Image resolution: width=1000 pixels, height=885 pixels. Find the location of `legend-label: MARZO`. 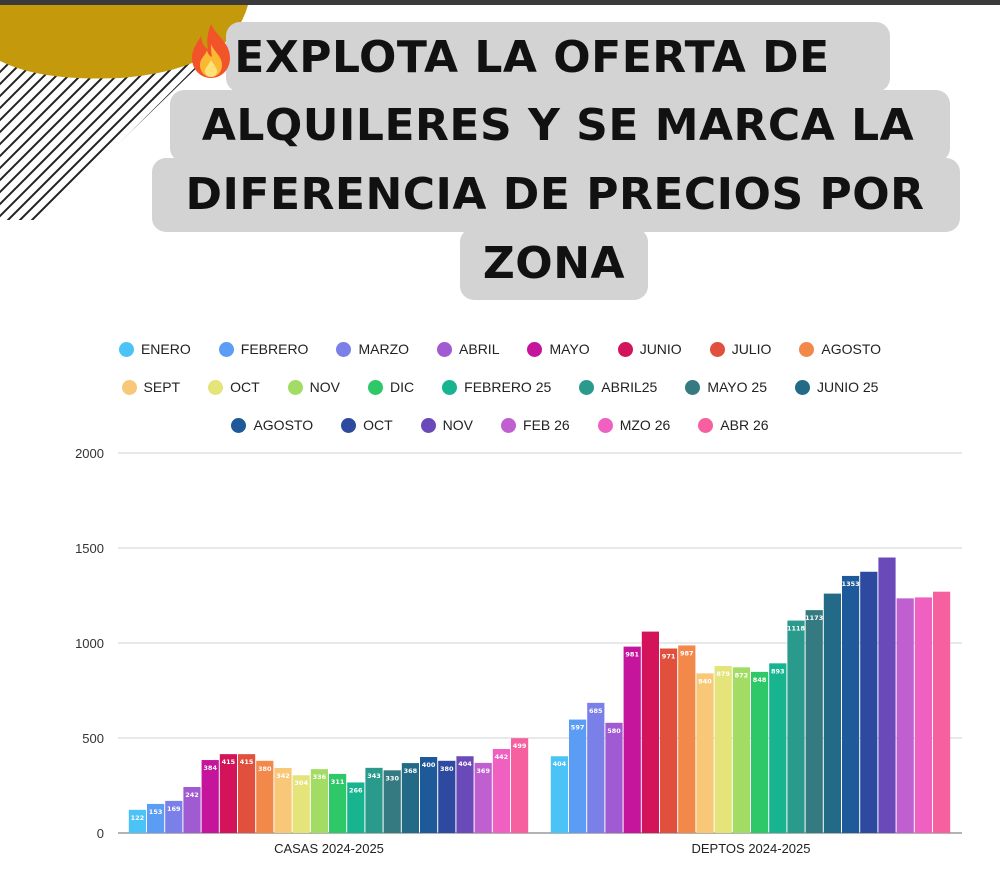

legend-label: MARZO is located at coordinates (384, 349).